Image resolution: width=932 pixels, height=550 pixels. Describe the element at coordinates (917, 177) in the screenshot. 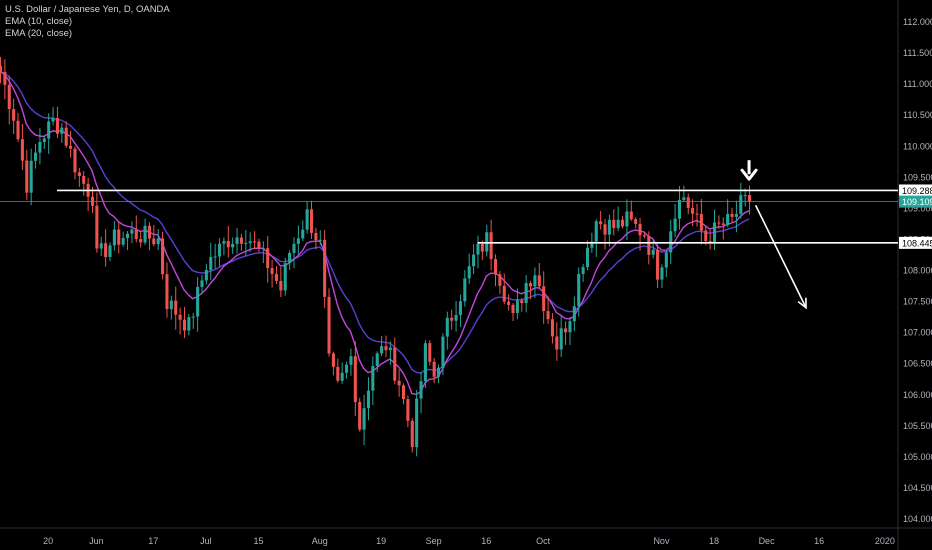

I see `price-tick-label: 109.500` at that location.